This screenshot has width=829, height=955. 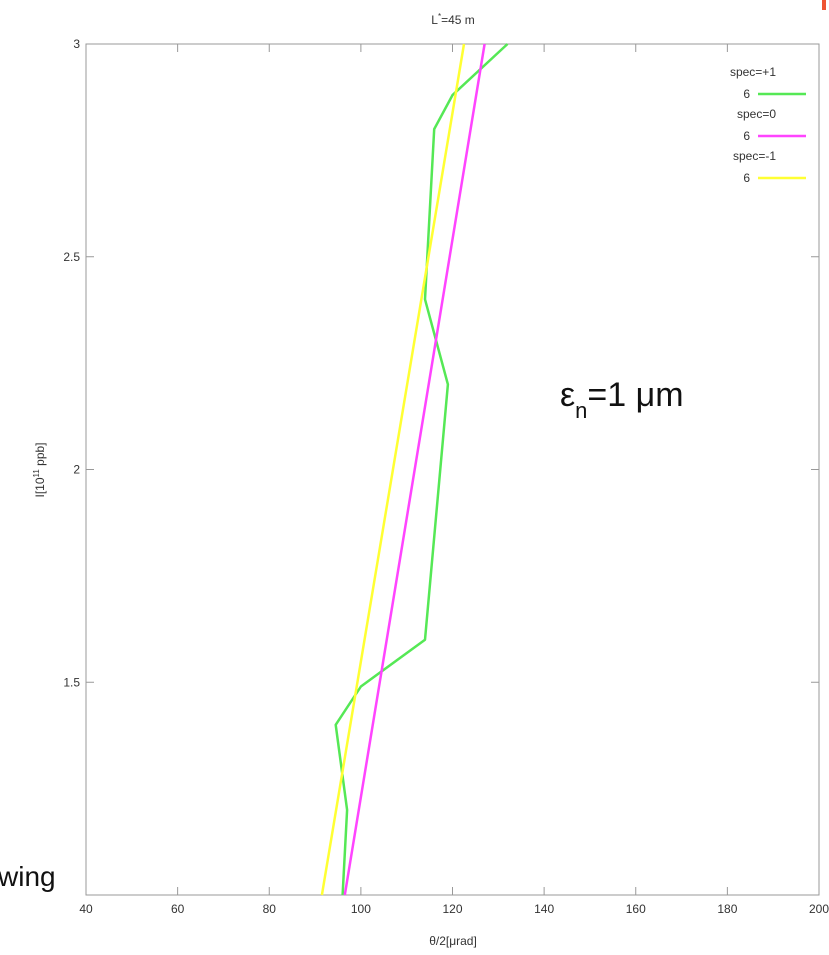 I want to click on x-axis-label: θ/2[μrad], so click(x=453, y=941).